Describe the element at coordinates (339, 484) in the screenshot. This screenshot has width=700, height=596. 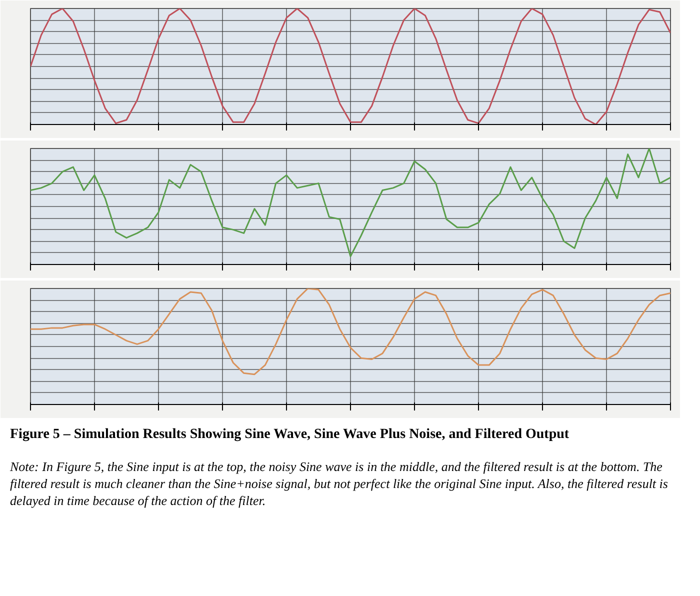
I see `text: Note: In Figure 5, the Sine input is at the top, the noisy Sine wave is in the middle, and the filtered result is at the bottom. The filtered result is much cleaner than the Sine+noise signal, but not perfect like the original Sine input. Also, the filtered result is delayed in time because of the action of the filter.` at that location.